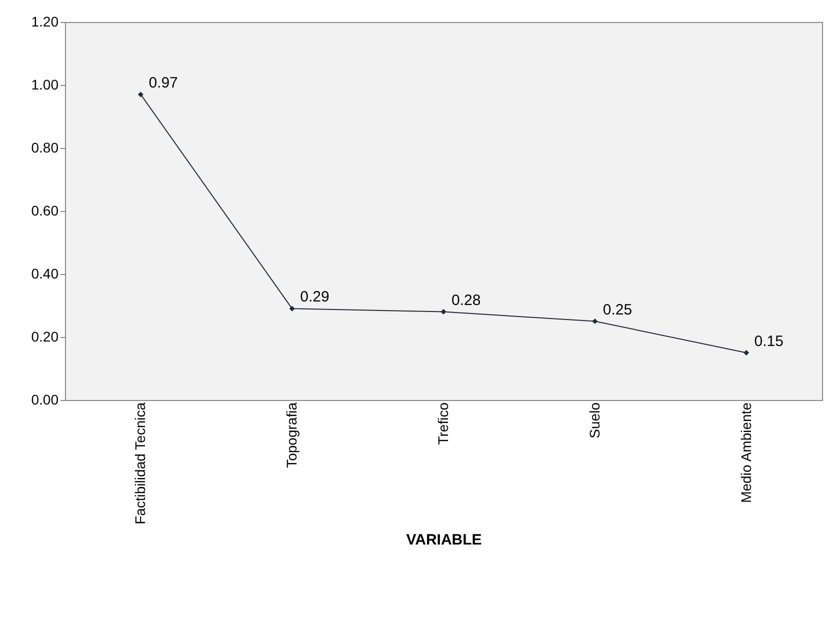 The width and height of the screenshot is (824, 644). What do you see at coordinates (466, 300) in the screenshot?
I see `data-label: 0.28` at bounding box center [466, 300].